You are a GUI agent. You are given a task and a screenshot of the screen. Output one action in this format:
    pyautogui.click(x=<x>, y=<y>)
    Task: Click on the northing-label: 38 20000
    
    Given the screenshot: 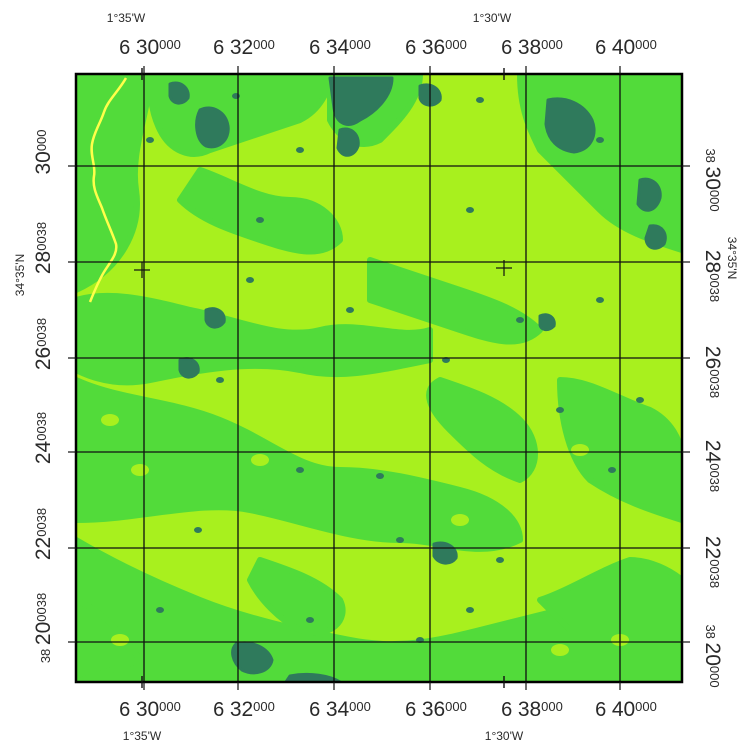 What is the action you would take?
    pyautogui.click(x=712, y=655)
    